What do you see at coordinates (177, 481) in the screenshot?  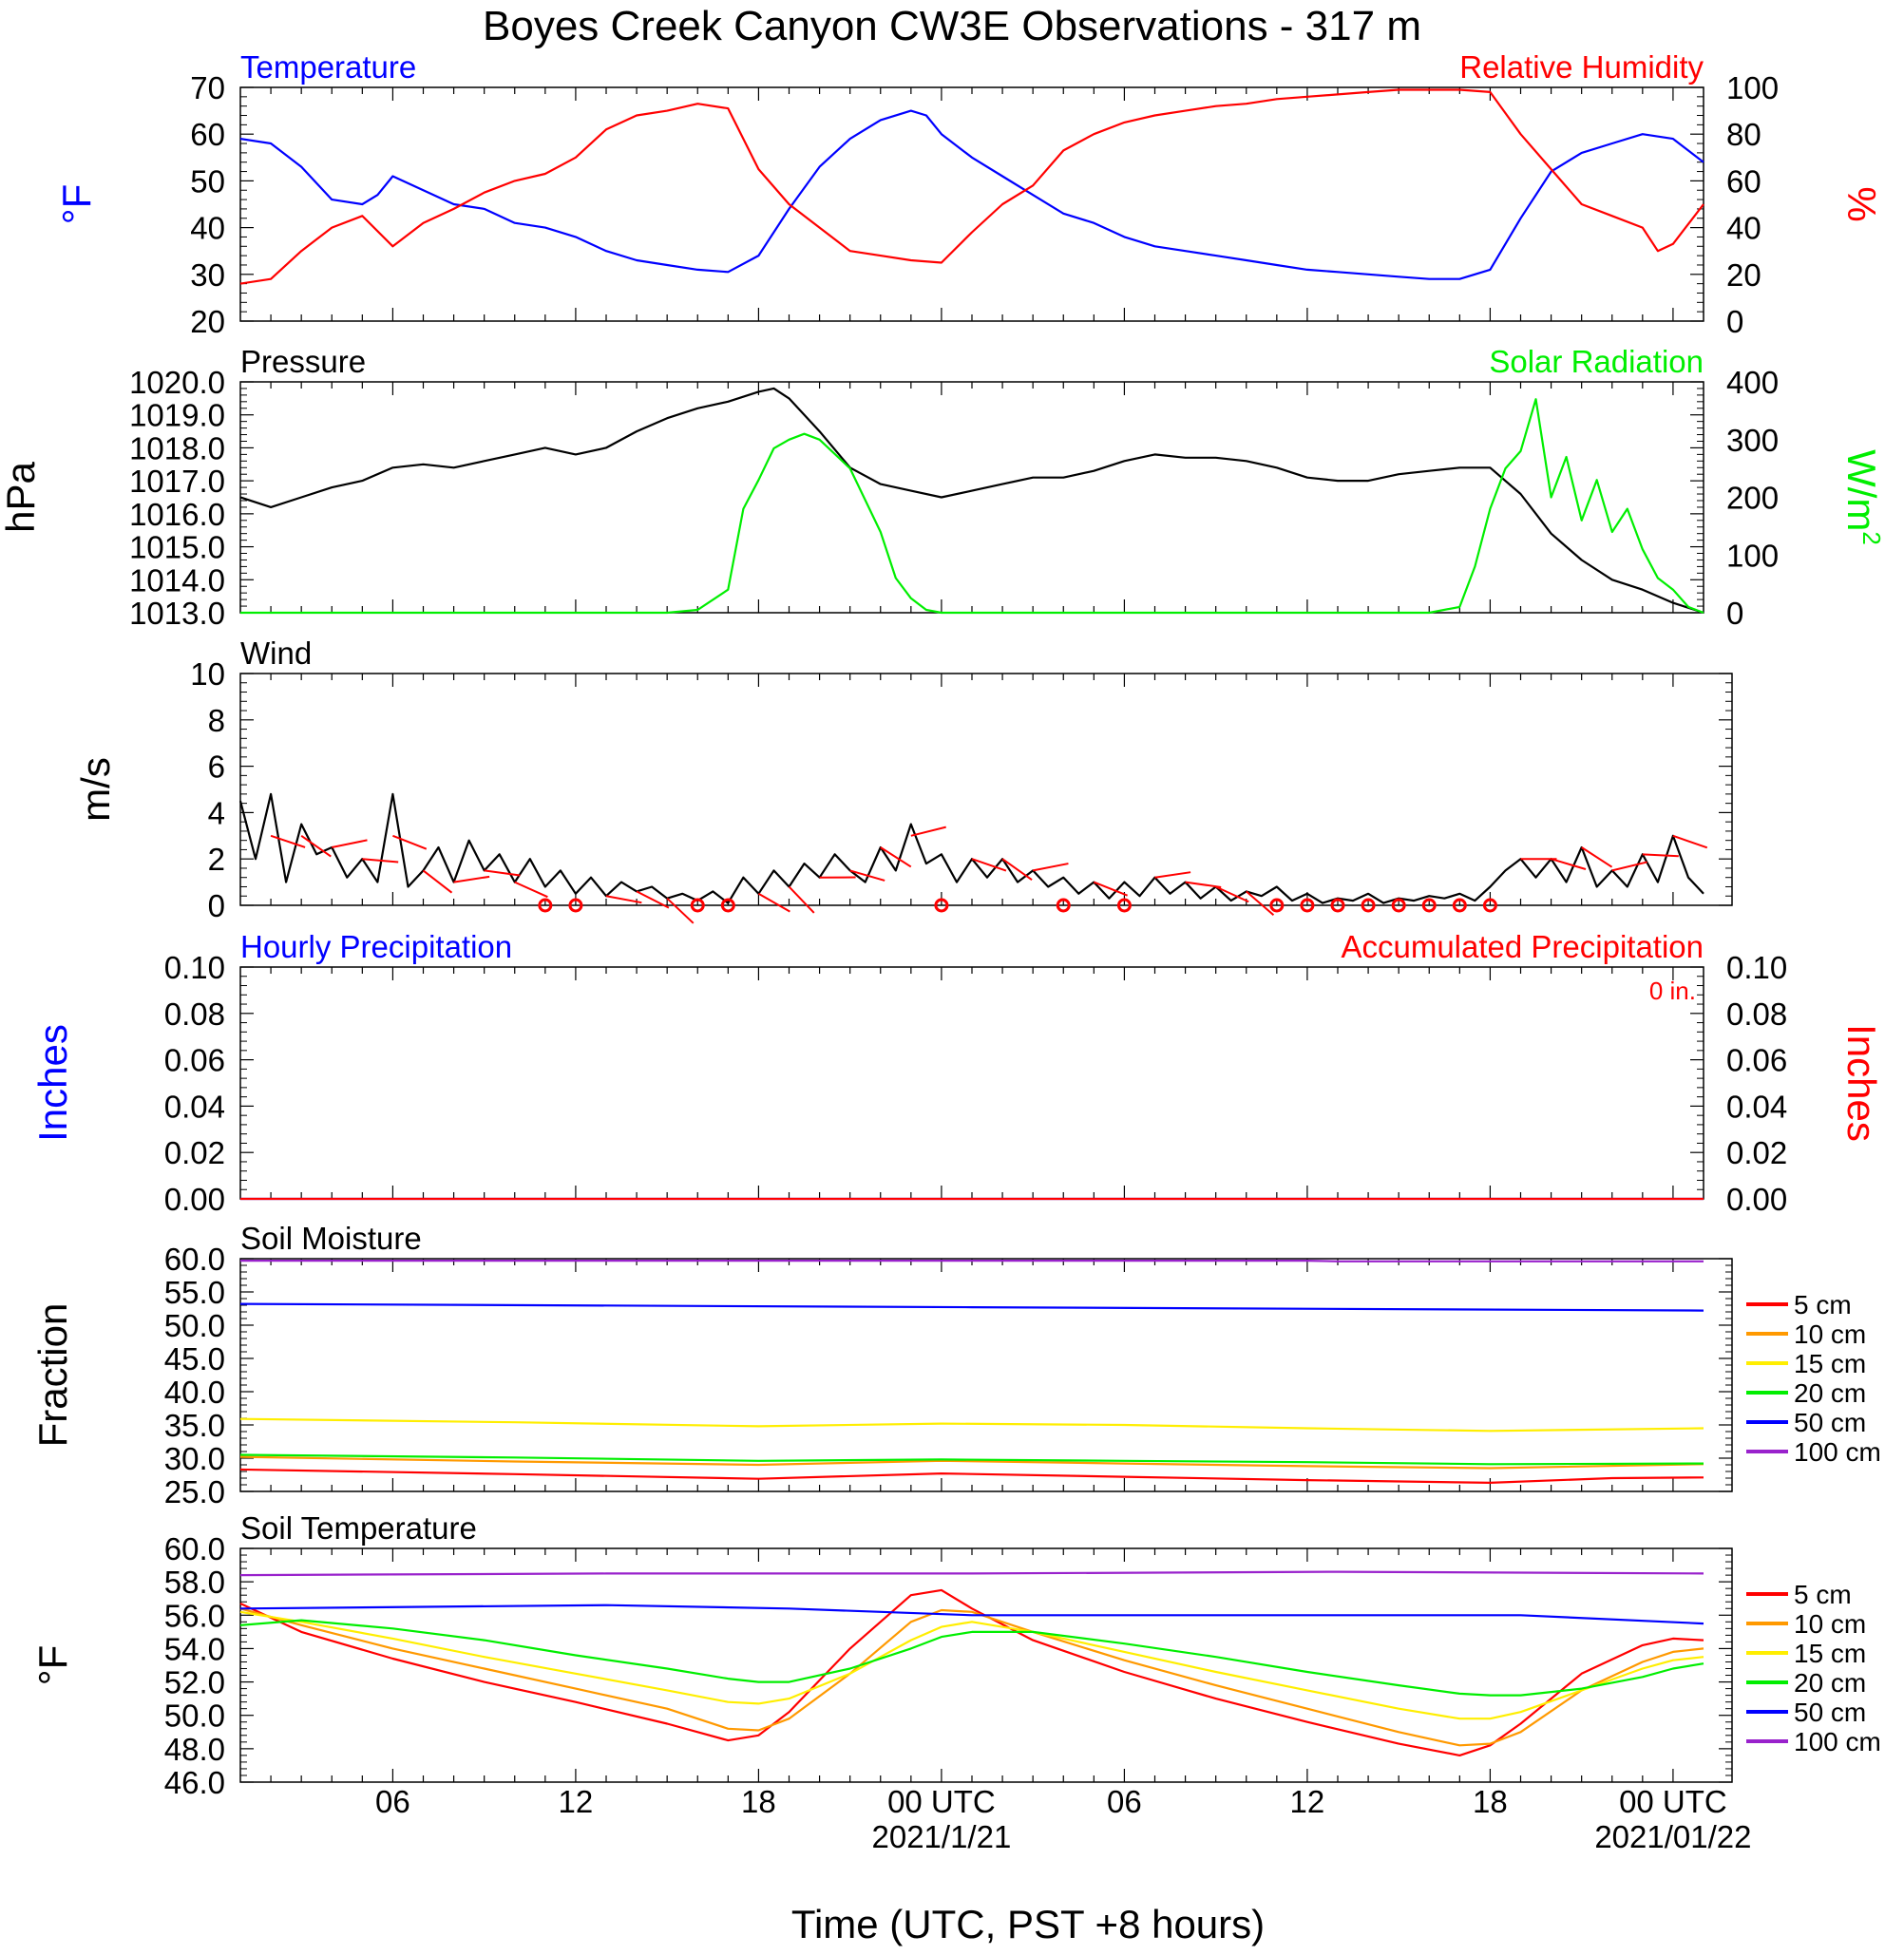 I see `y-tick-label: 1017.0` at bounding box center [177, 481].